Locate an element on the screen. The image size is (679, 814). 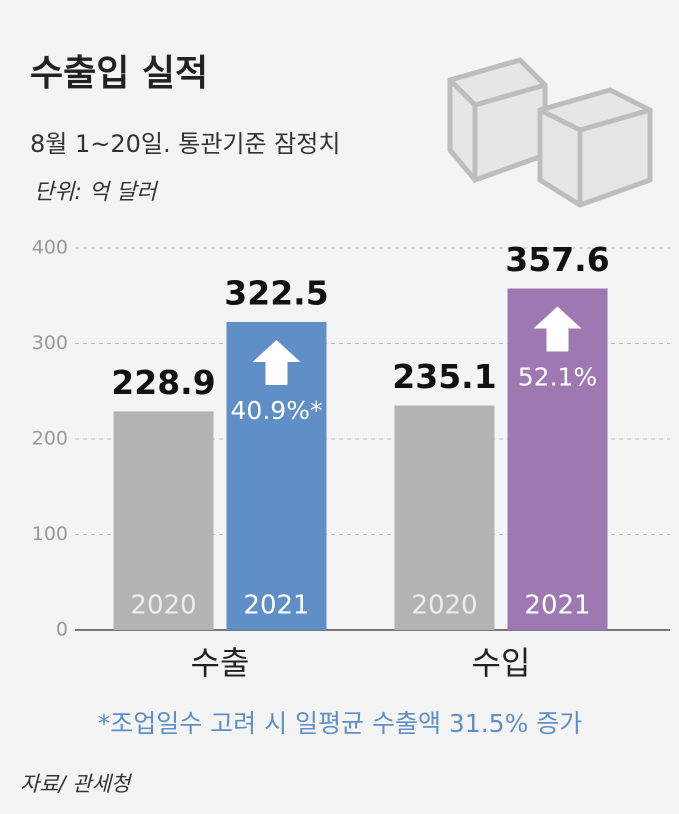
y-tick-label: 400 is located at coordinates (50, 248).